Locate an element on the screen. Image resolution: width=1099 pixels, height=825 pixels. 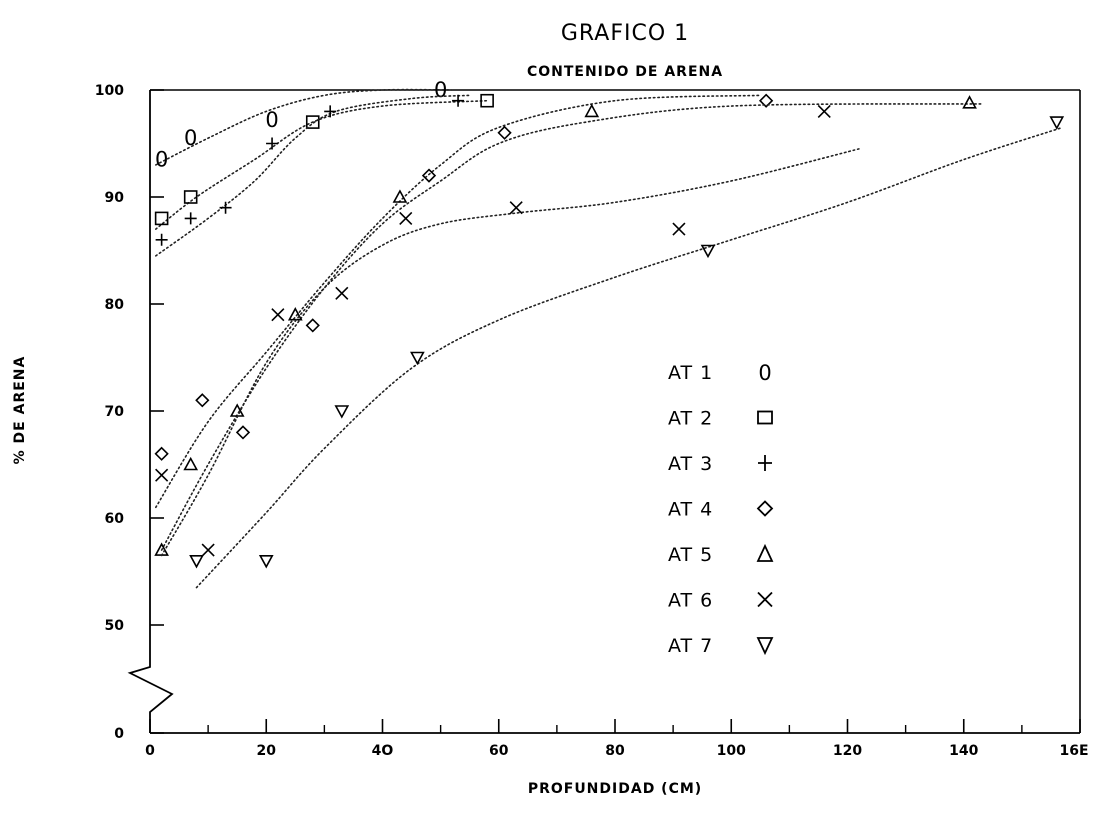
trend-line-at3 is located at coordinates (313, 175).